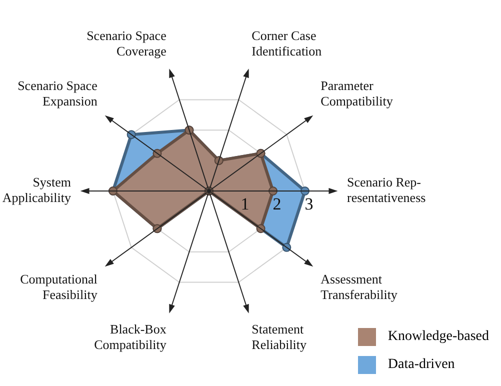 This screenshot has width=501, height=386. Describe the element at coordinates (58, 93) in the screenshot. I see `spoke-label: Scenario Space Expansion` at that location.